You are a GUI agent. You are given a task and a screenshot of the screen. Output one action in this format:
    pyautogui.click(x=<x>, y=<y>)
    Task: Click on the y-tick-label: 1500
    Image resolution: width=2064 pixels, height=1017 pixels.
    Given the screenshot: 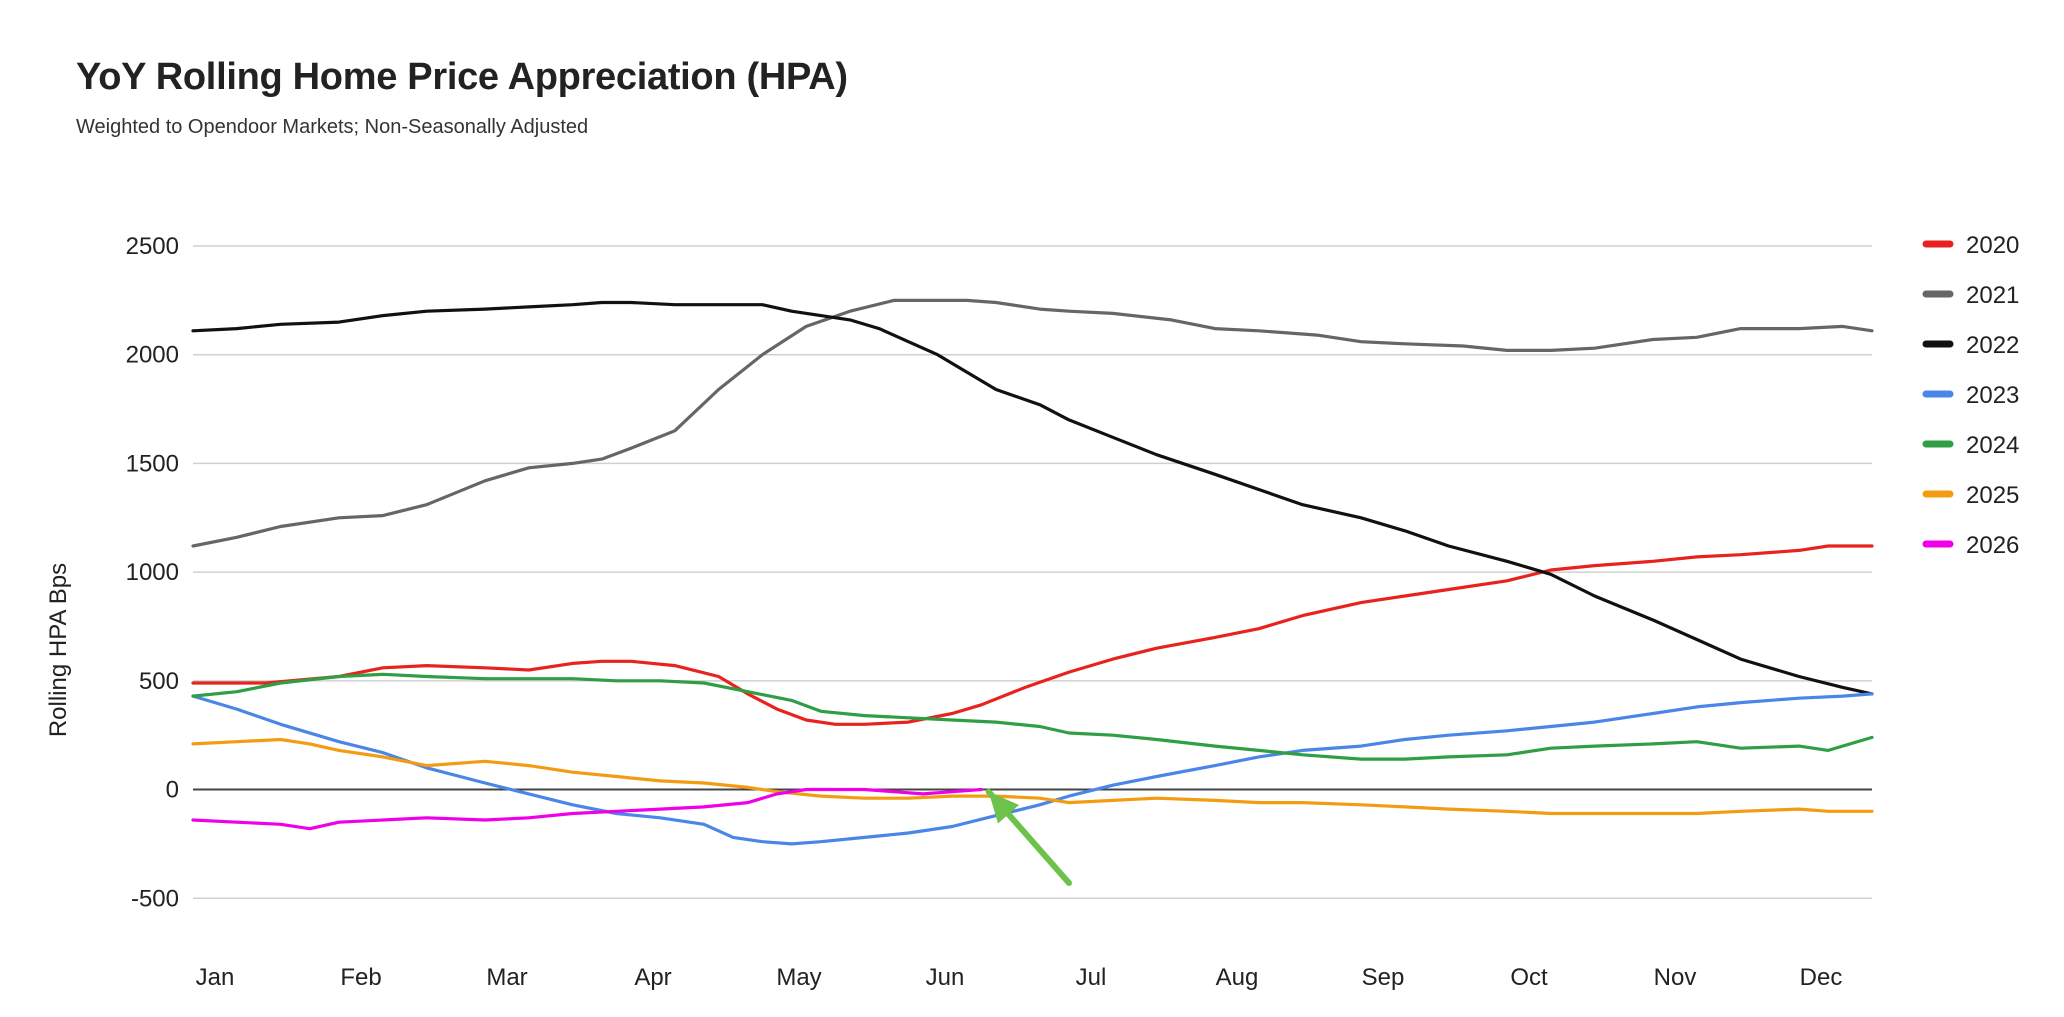 What is the action you would take?
    pyautogui.click(x=152, y=463)
    